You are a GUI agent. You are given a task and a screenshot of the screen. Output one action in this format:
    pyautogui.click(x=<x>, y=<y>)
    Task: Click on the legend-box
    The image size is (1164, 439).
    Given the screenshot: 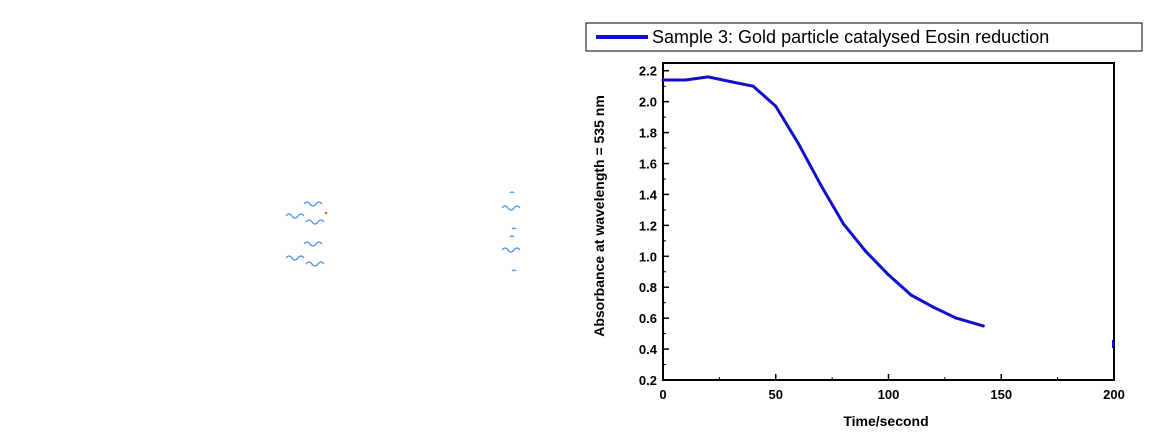 What is the action you would take?
    pyautogui.click(x=864, y=37)
    